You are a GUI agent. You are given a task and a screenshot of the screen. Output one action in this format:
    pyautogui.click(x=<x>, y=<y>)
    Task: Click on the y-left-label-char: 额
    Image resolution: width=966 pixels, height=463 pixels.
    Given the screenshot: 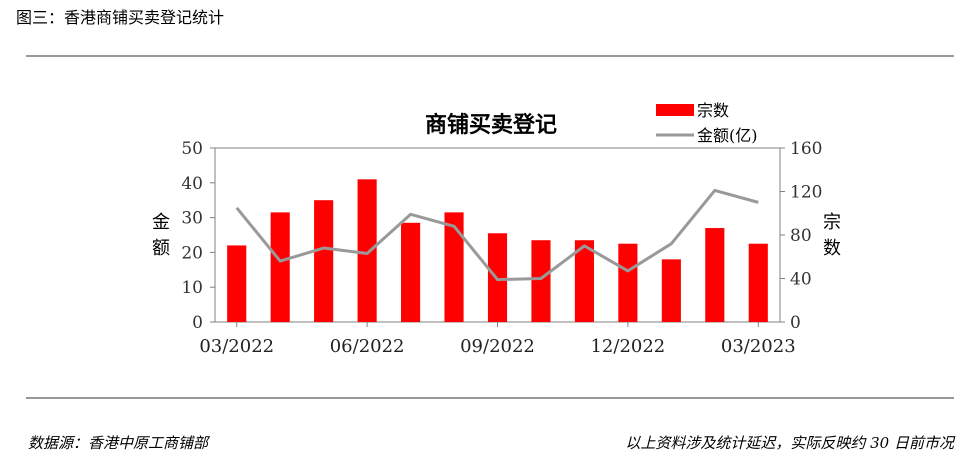 What is the action you would take?
    pyautogui.click(x=161, y=248)
    